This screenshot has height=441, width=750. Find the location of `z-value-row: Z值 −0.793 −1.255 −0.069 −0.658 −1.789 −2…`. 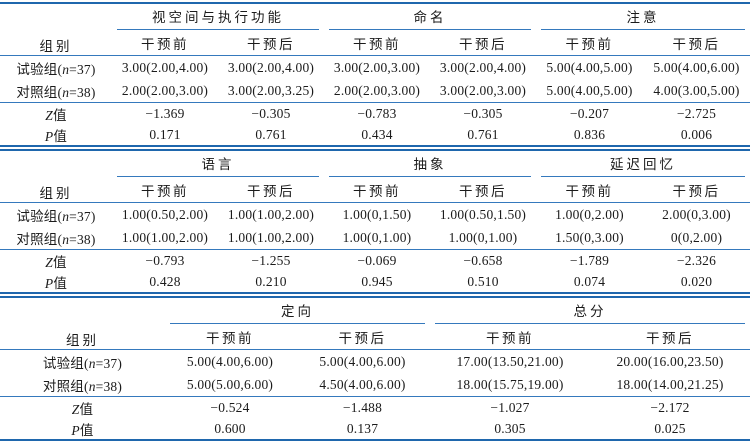

z-value-row: Z值 −0.793 −1.255 −0.069 −0.658 −1.789 −2… is located at coordinates (375, 261).